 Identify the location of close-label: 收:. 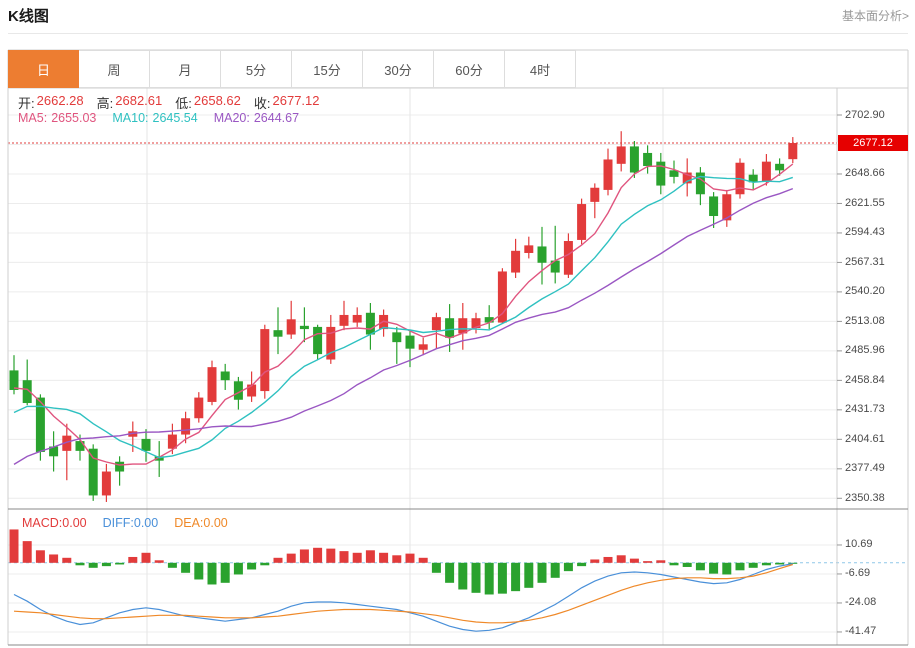
(262, 103).